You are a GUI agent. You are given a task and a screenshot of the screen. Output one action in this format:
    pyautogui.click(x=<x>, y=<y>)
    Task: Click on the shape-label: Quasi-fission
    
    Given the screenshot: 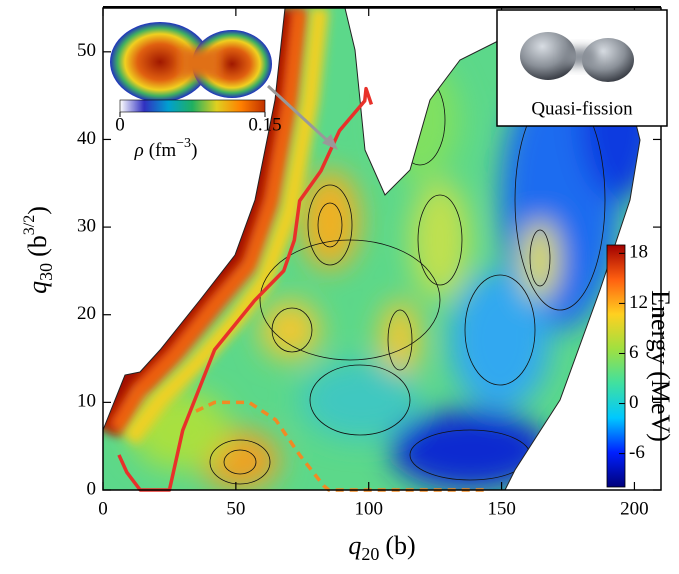 What is the action you would take?
    pyautogui.click(x=582, y=108)
    